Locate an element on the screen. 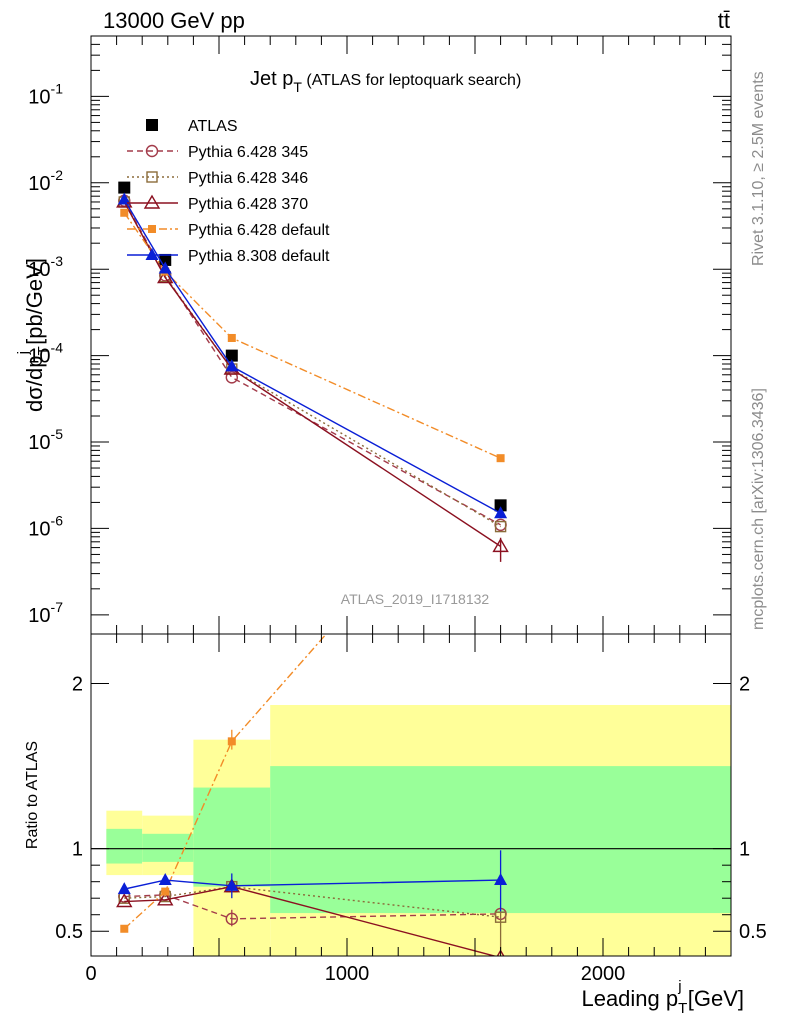 The image size is (786, 1024). analysis-id-label: ATLAS_2019_I1718132 is located at coordinates (415, 599).